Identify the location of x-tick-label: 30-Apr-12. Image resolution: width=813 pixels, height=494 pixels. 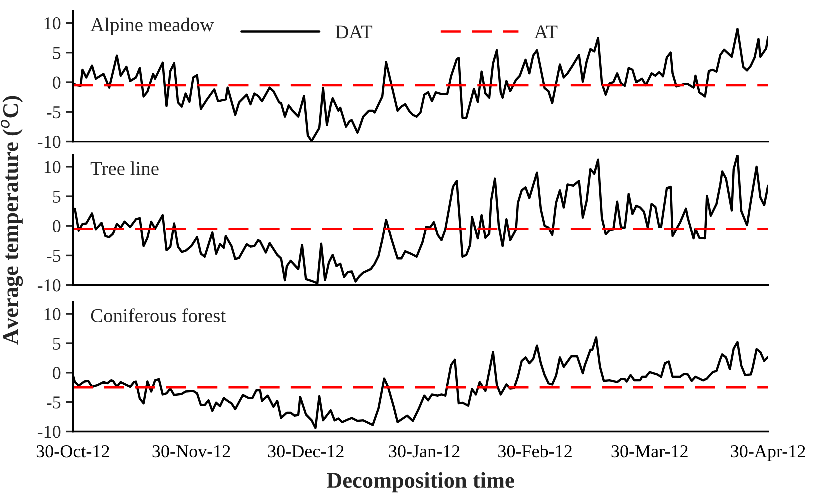
(768, 453).